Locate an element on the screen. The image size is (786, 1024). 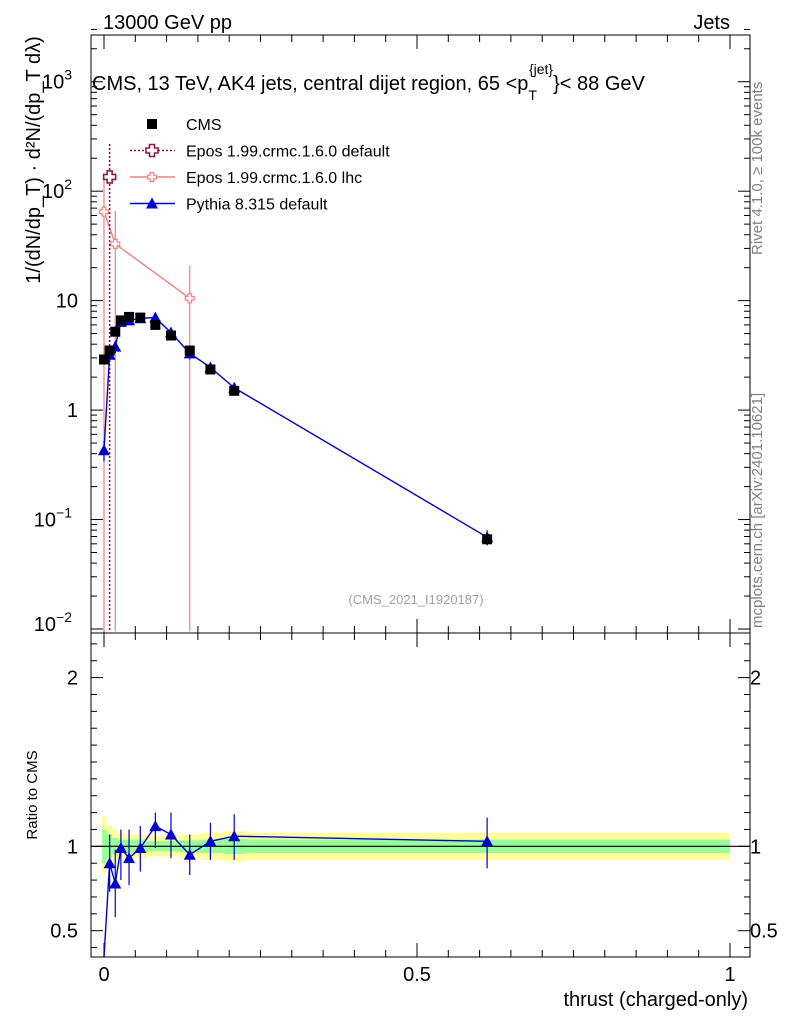
rivet-version-label: Rivet 4.1.0, ≥ 100k events is located at coordinates (757, 168).